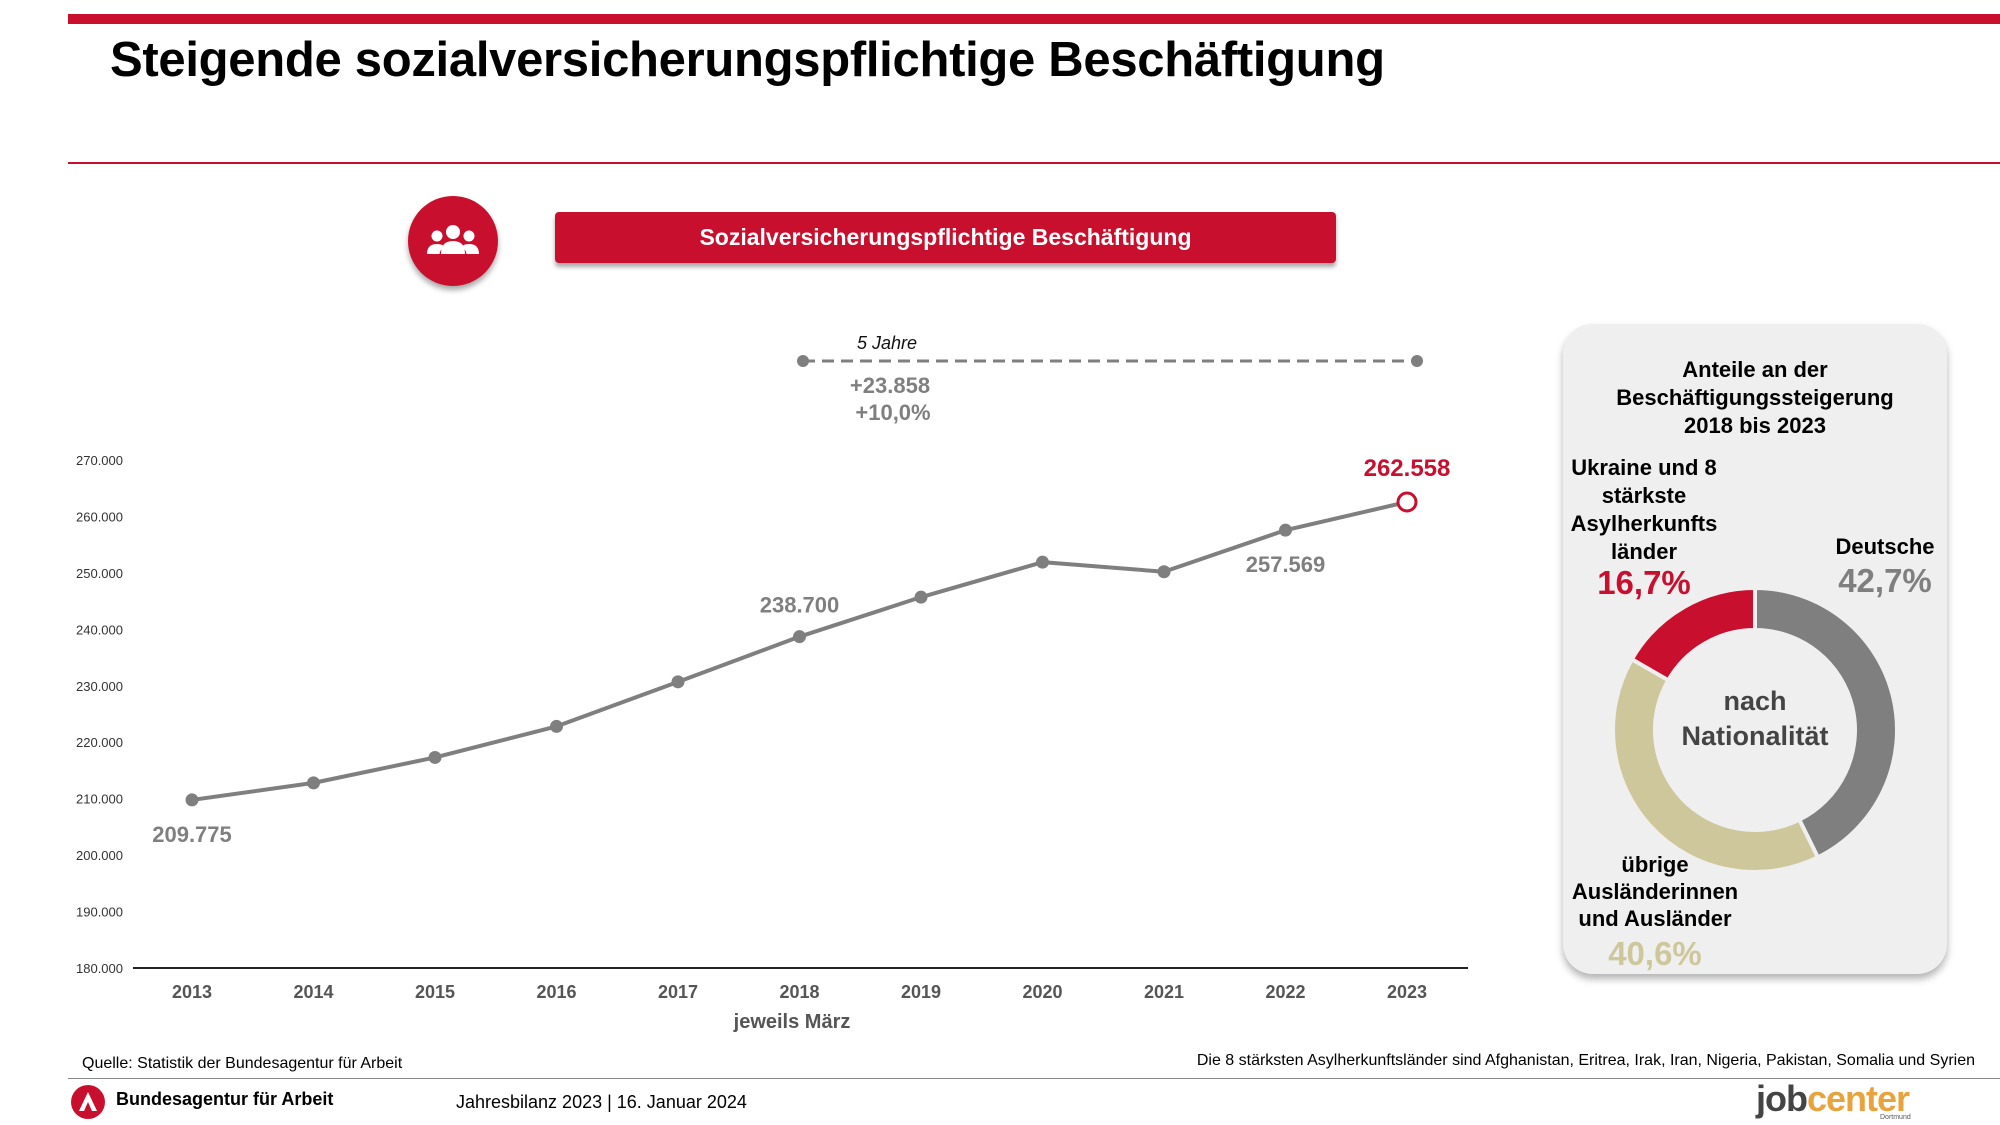 The image size is (2000, 1125). I want to click on jobcenter-city: Dortmund, so click(1895, 1117).